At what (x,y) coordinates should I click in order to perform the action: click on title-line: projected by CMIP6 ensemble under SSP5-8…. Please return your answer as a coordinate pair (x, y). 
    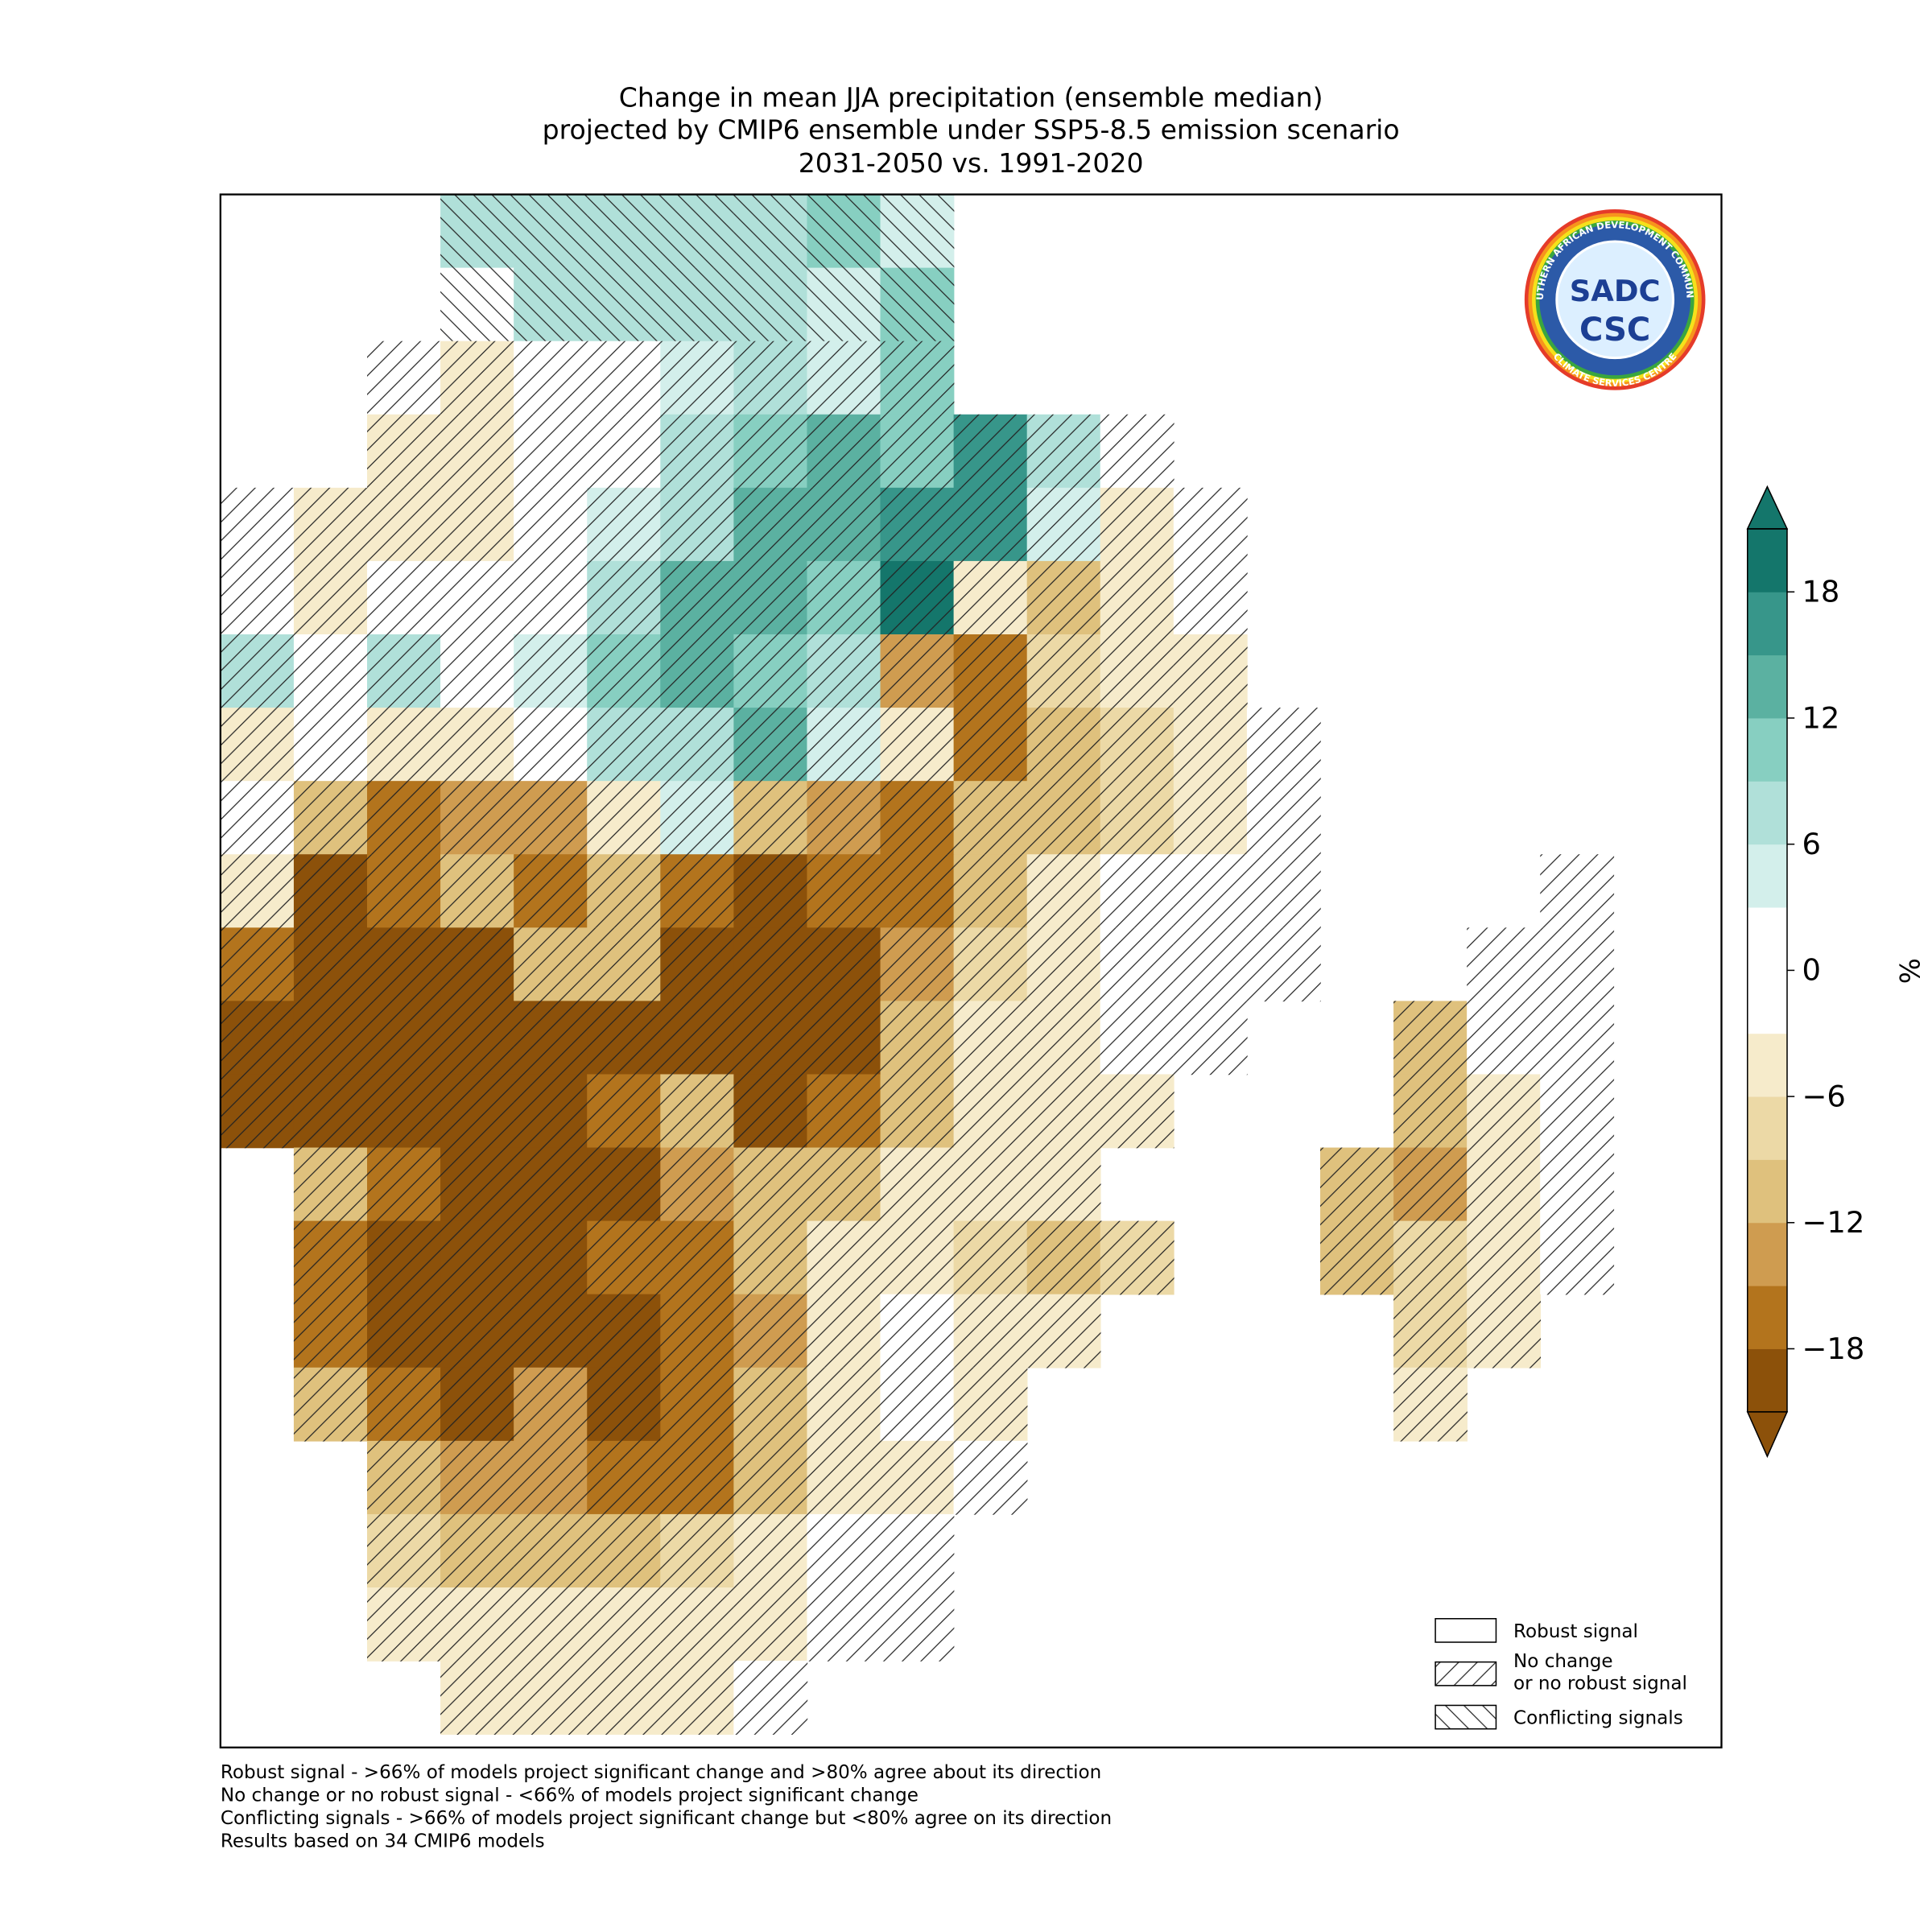
    Looking at the image, I should click on (971, 129).